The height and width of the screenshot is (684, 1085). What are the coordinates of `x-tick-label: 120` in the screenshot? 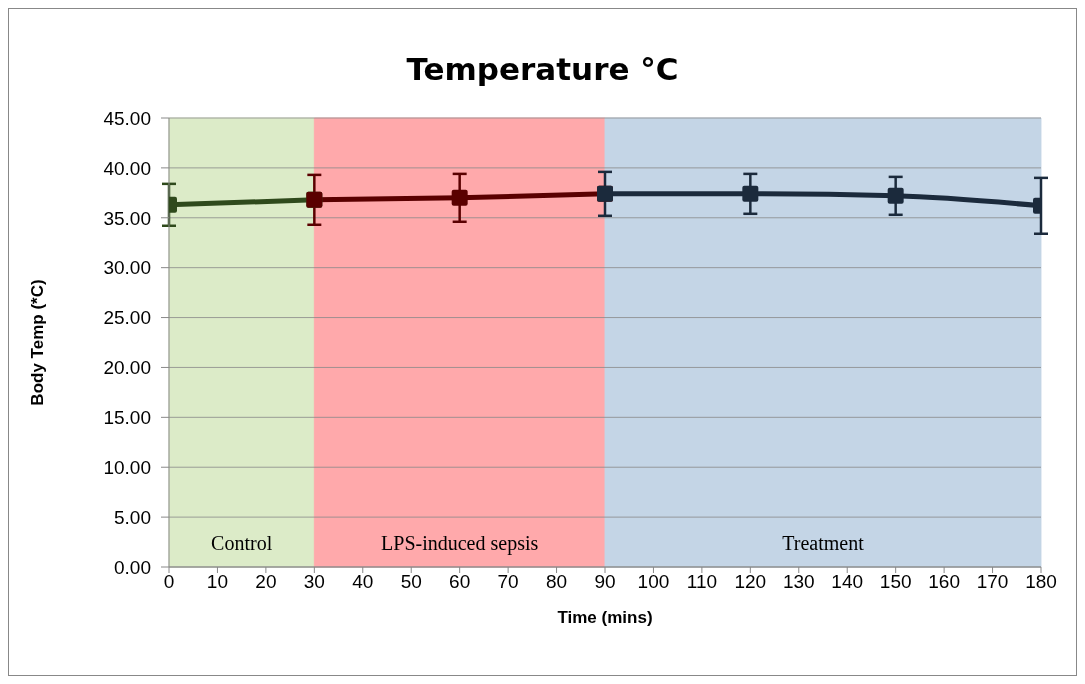 It's located at (750, 582).